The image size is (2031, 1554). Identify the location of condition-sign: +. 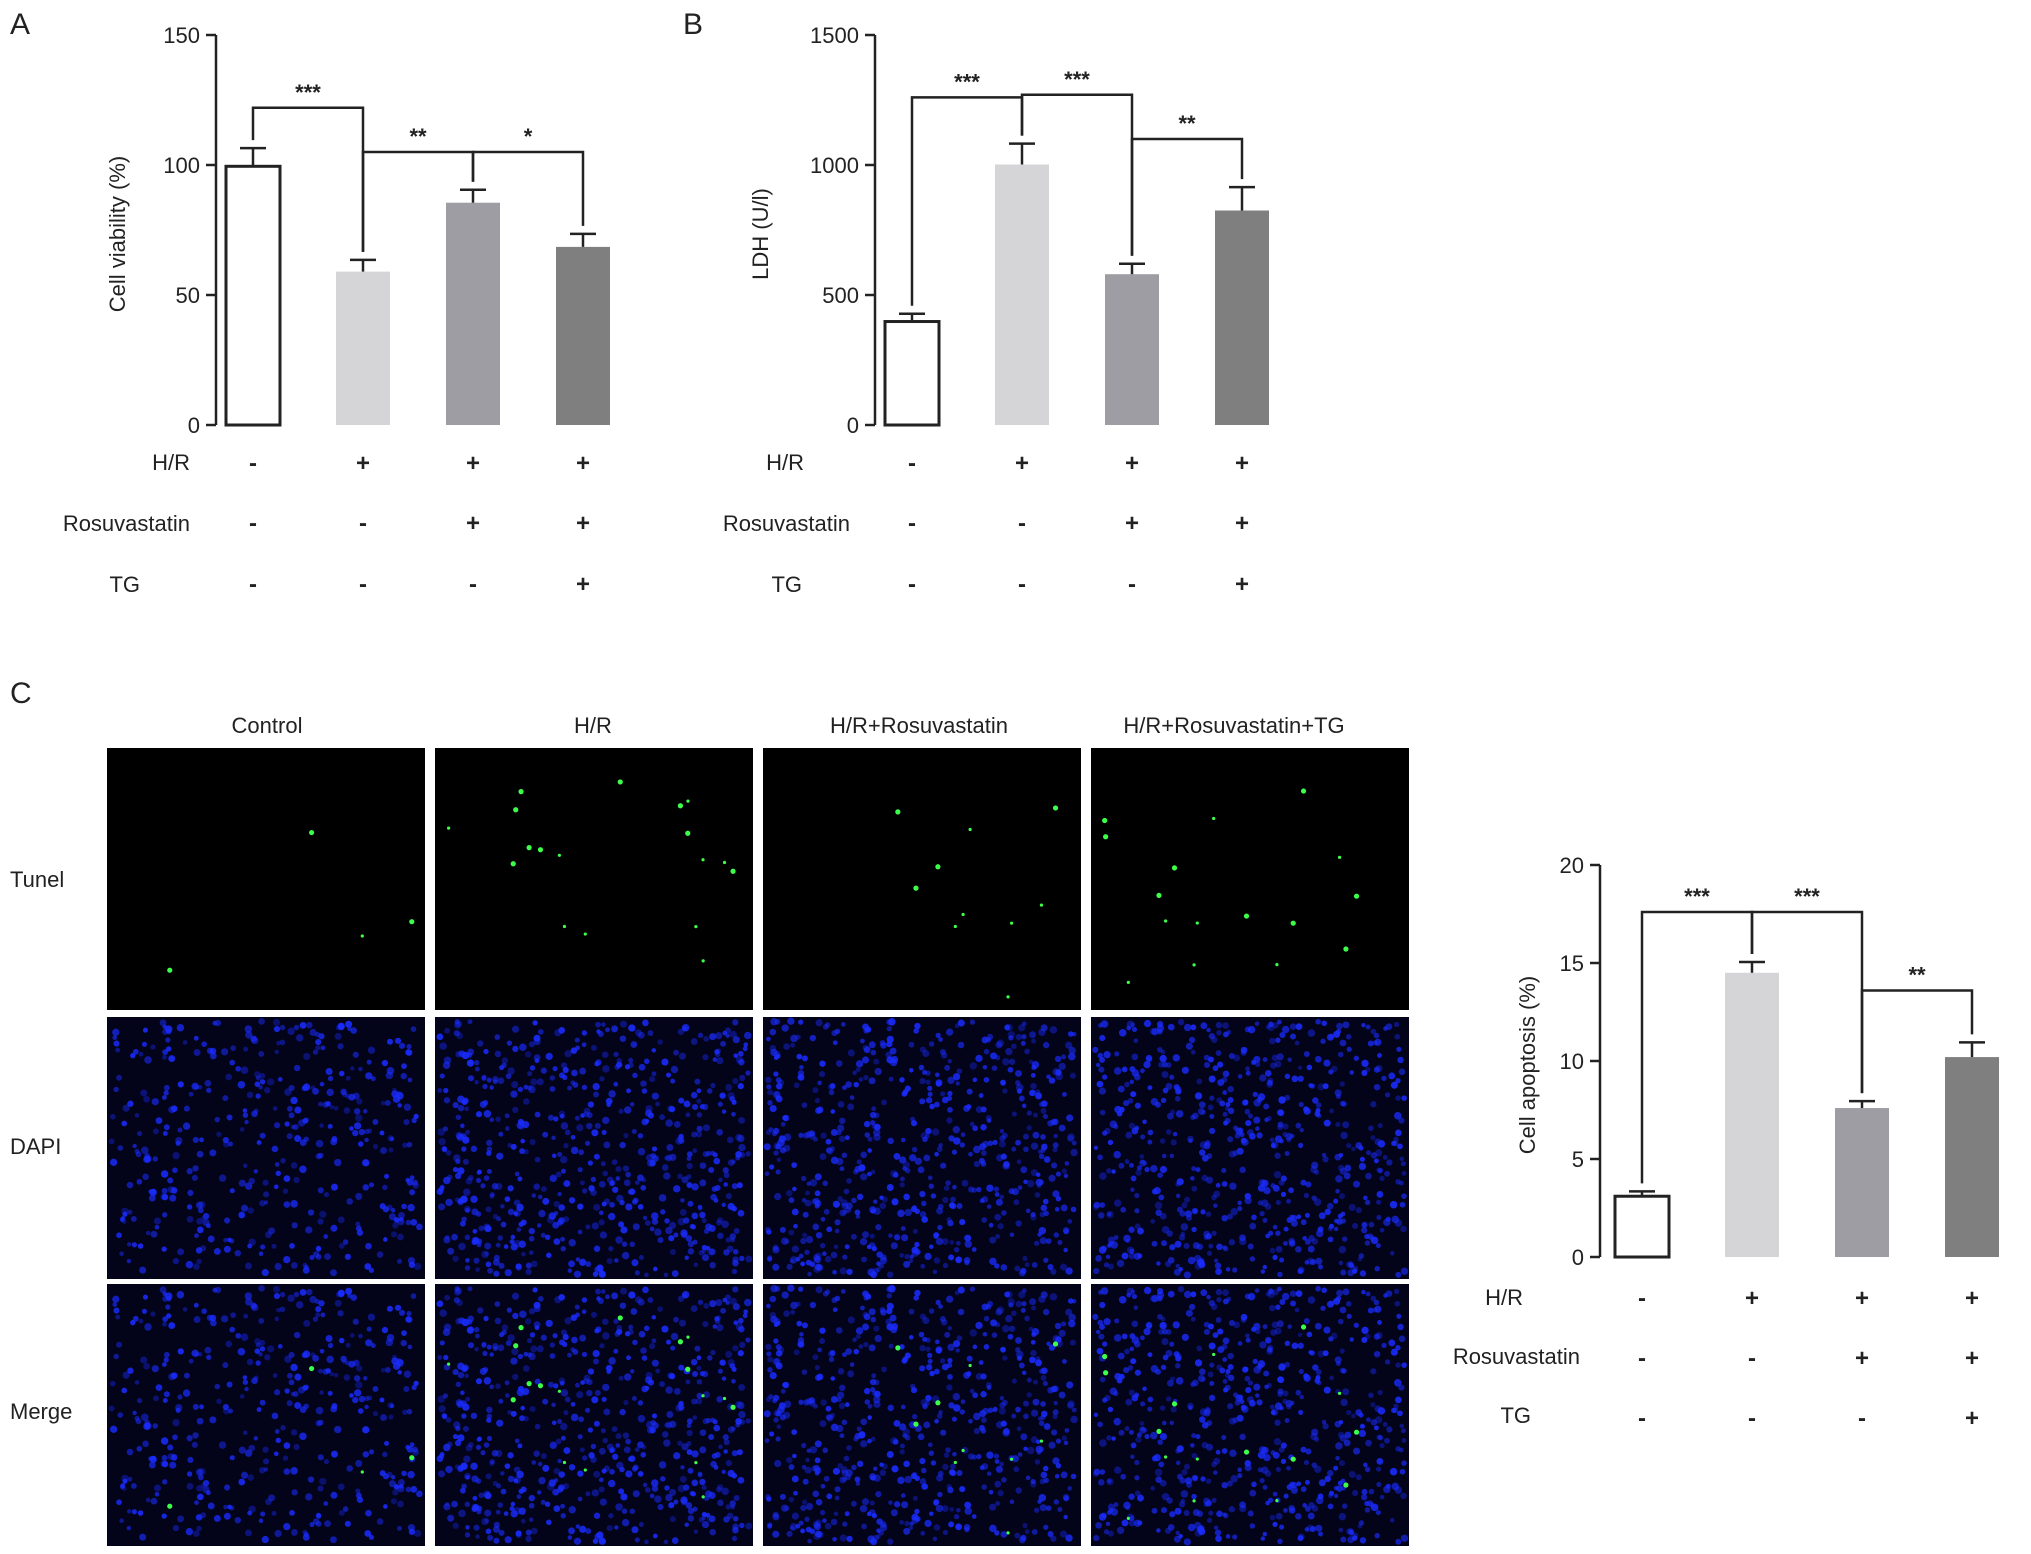
(1242, 523).